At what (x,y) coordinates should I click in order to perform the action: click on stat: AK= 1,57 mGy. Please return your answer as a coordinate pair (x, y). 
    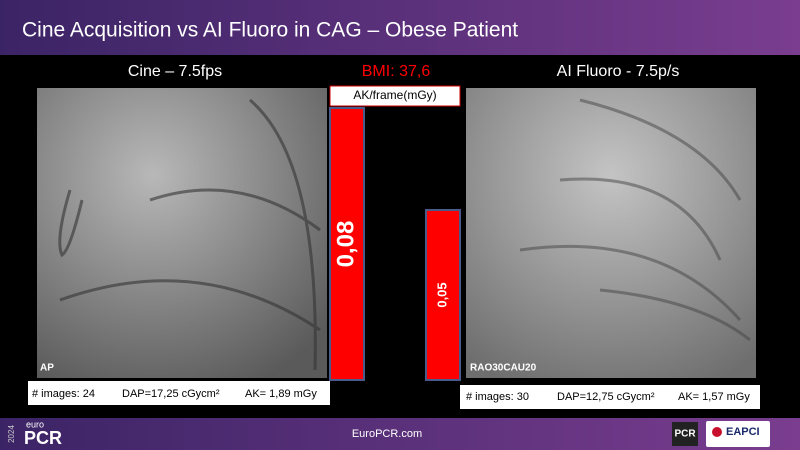
    Looking at the image, I should click on (714, 397).